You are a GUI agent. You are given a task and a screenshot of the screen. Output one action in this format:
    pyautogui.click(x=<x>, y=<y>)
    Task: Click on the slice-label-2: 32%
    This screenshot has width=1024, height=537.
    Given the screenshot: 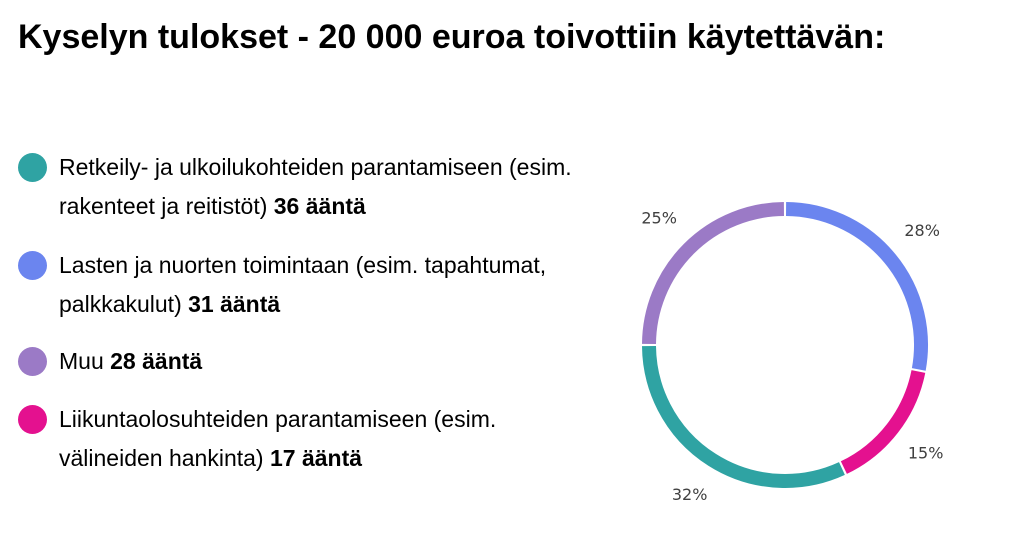 What is the action you would take?
    pyautogui.click(x=690, y=494)
    